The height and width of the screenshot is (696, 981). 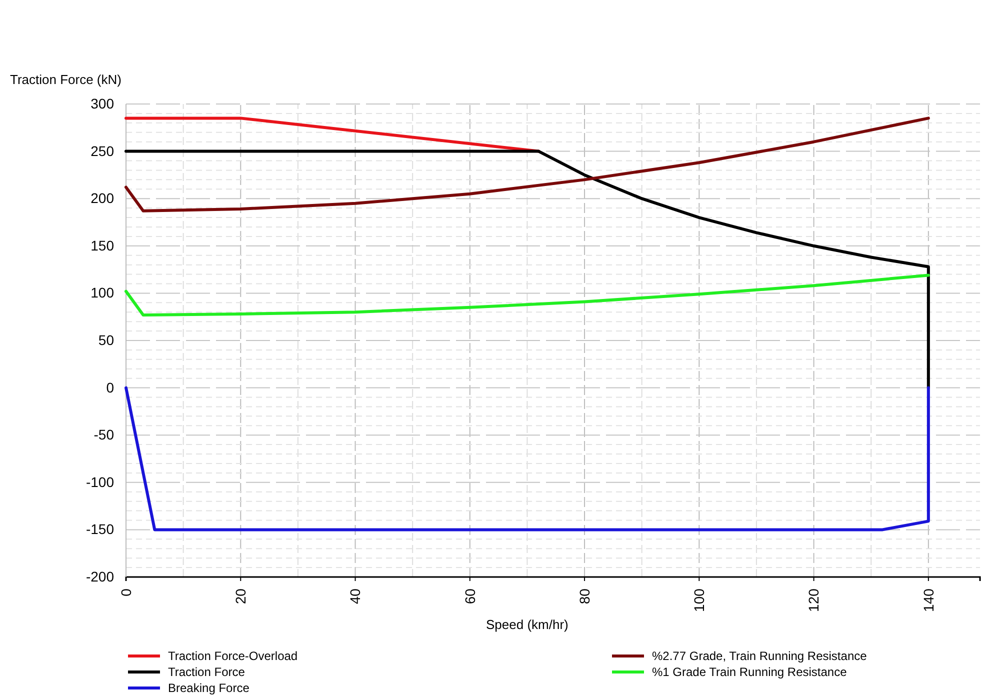 What do you see at coordinates (928, 600) in the screenshot?
I see `x-tick-label: 140` at bounding box center [928, 600].